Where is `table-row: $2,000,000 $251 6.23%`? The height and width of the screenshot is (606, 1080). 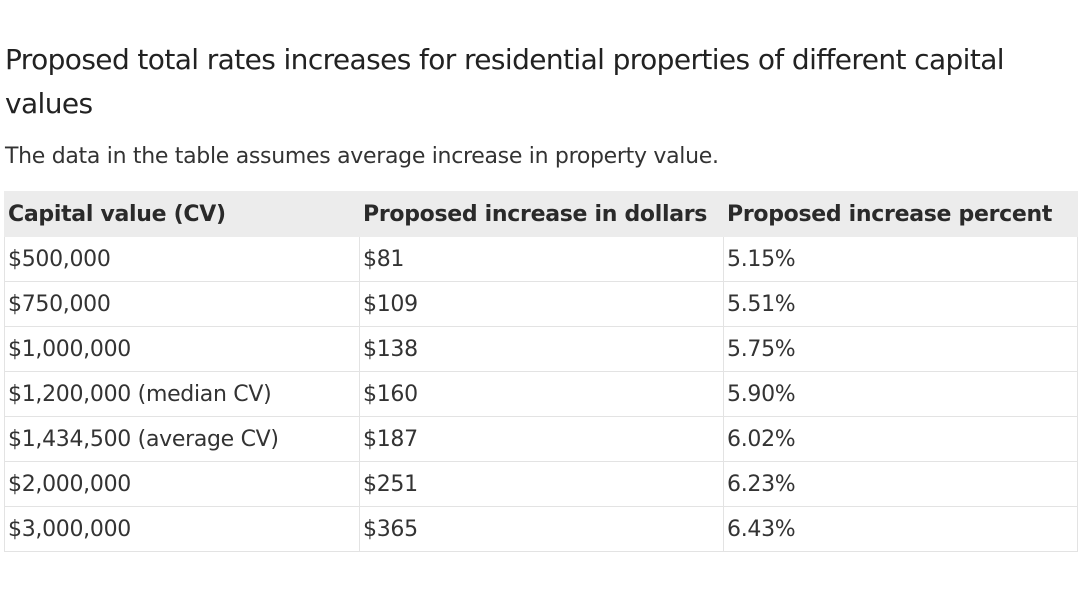
table-row: $2,000,000 $251 6.23% is located at coordinates (541, 484).